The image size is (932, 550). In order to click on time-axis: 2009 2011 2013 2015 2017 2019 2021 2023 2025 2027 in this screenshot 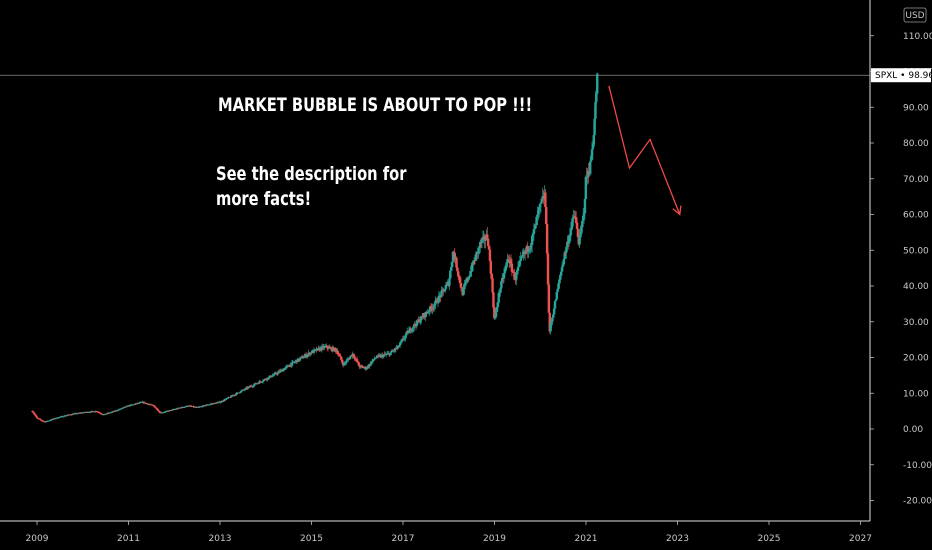, I will do `click(449, 532)`.